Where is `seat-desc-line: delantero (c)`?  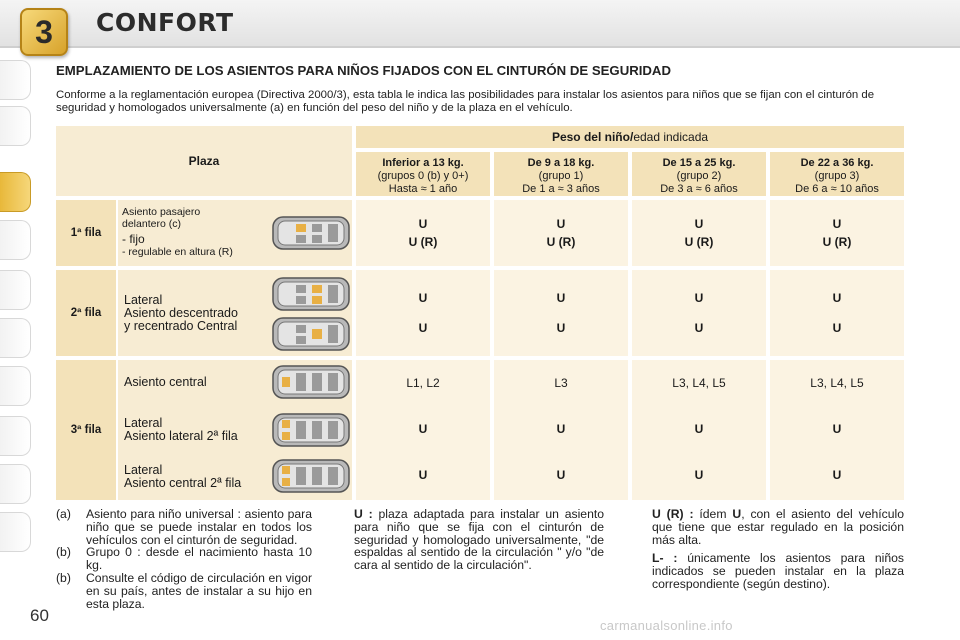
seat-desc-line: delantero (c) is located at coordinates (151, 224).